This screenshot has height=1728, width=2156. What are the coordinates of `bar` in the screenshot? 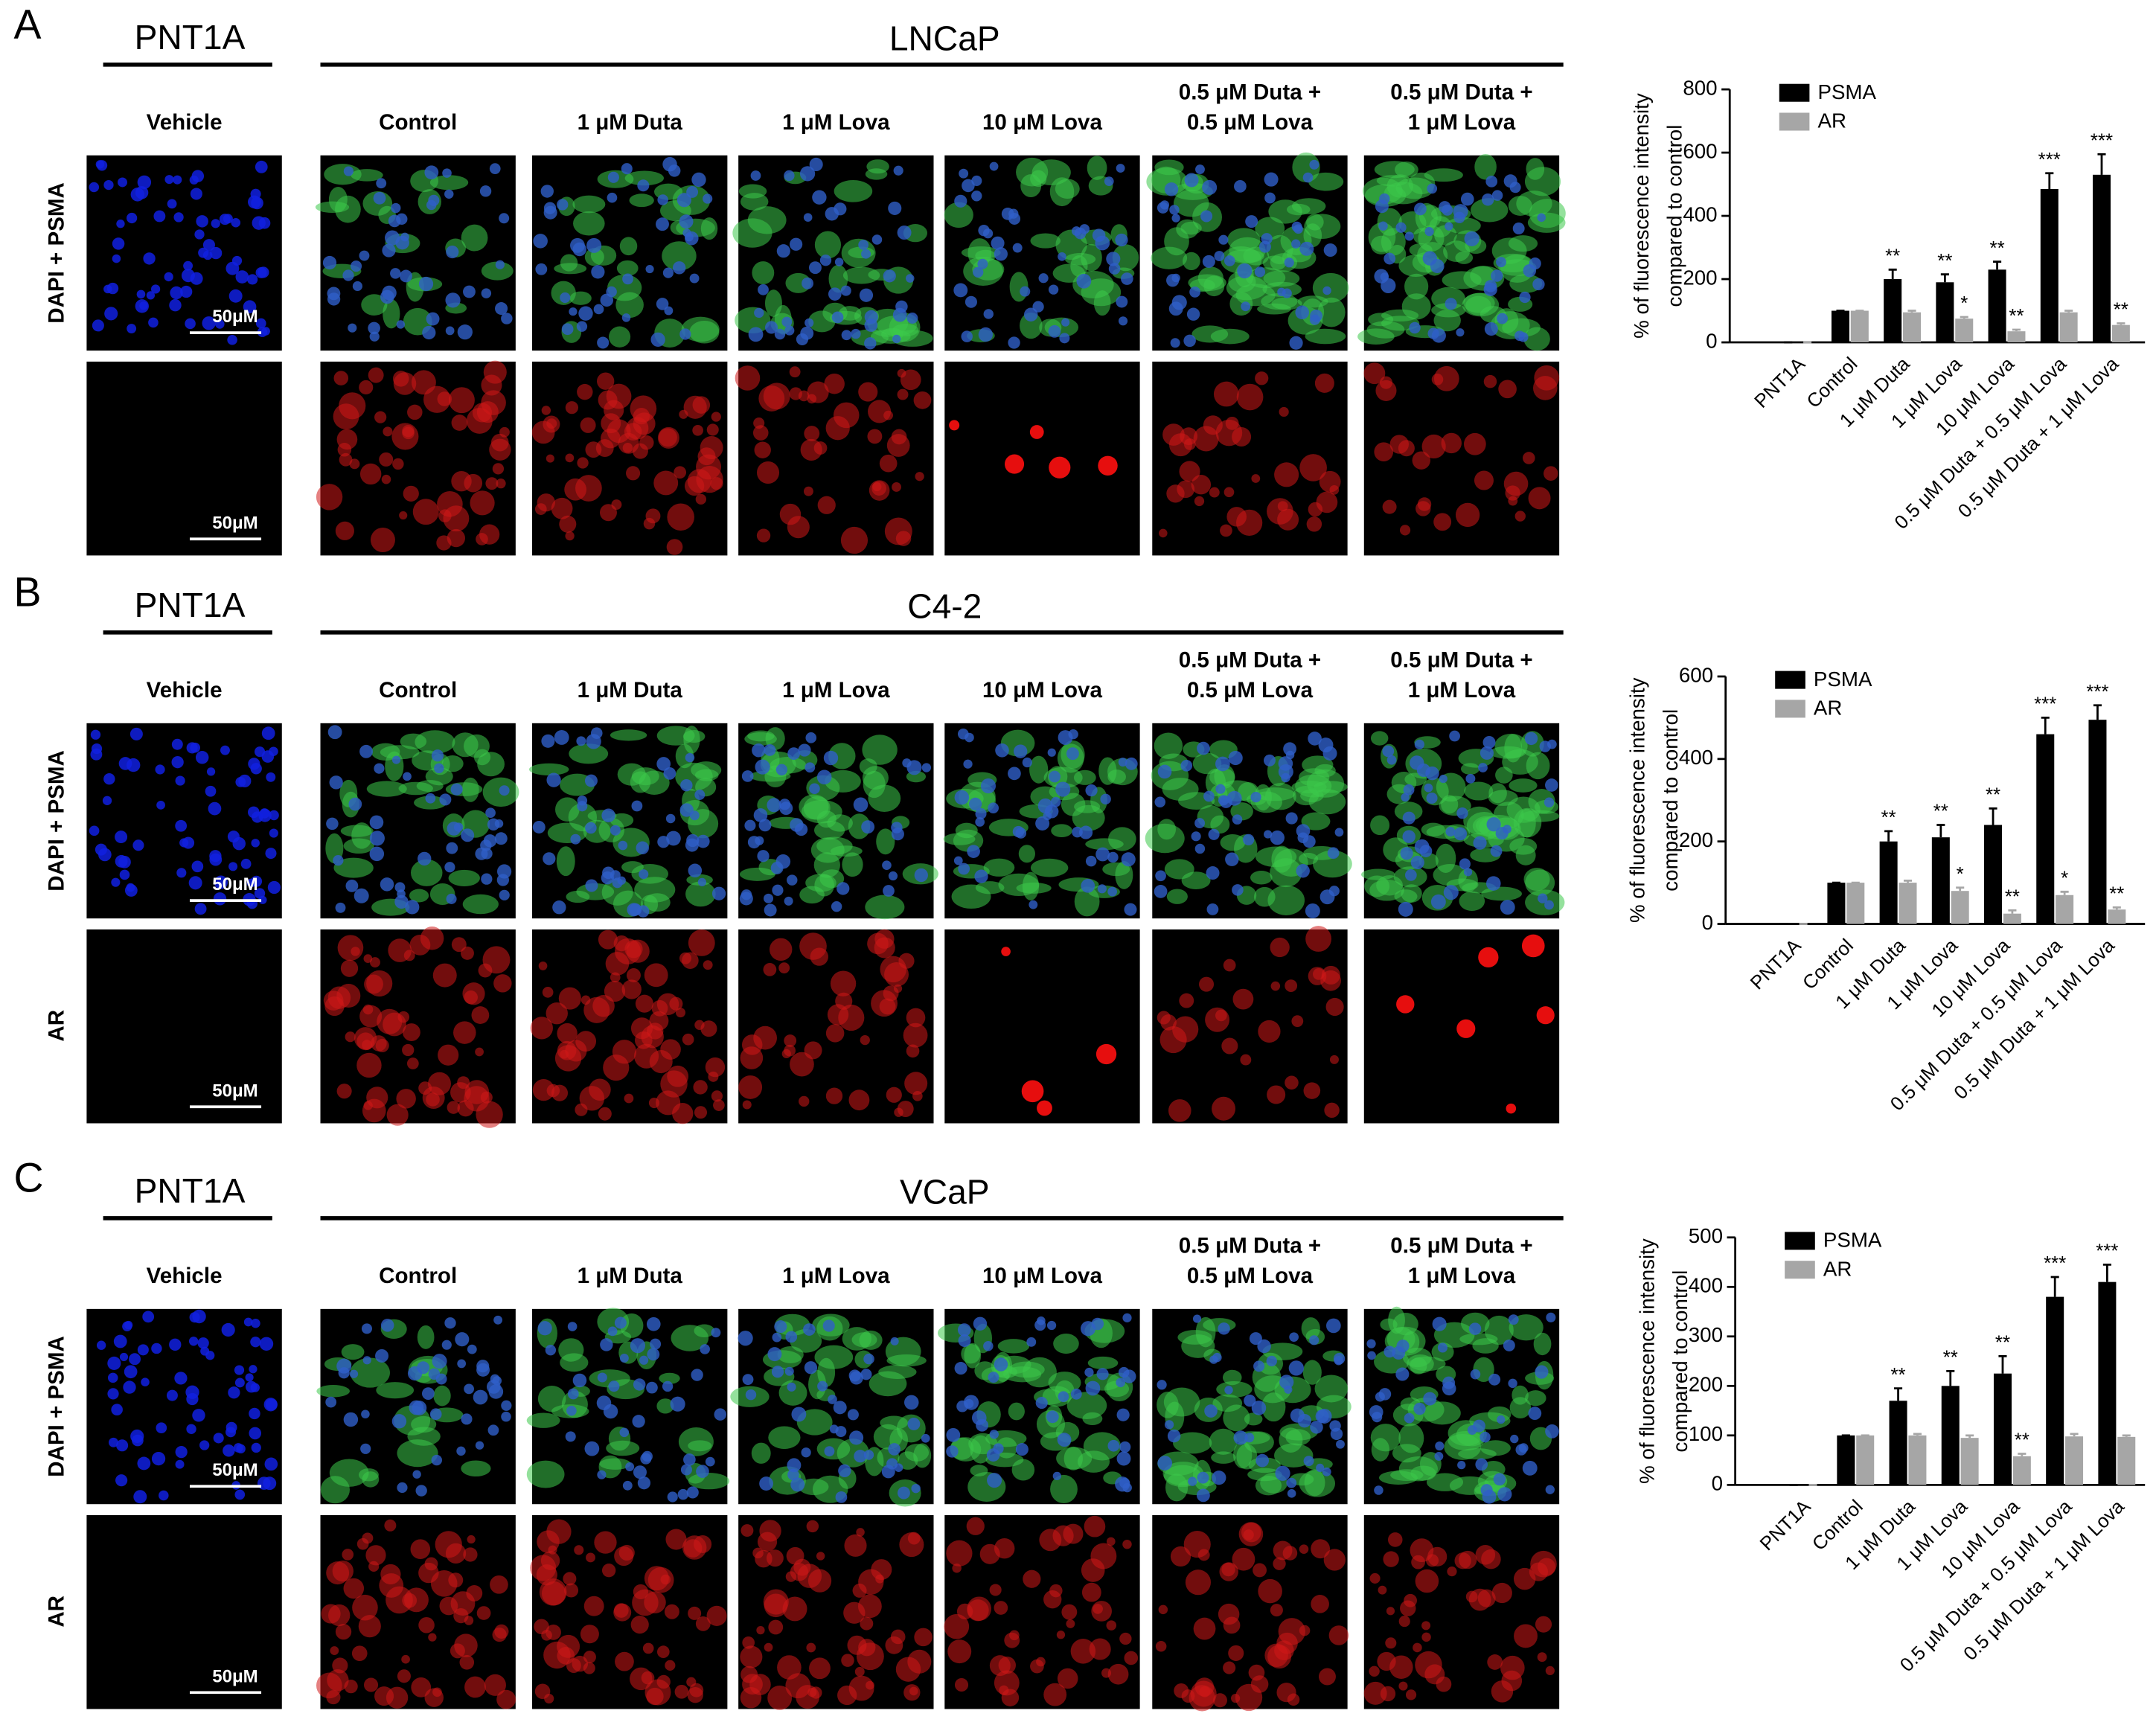 It's located at (2068, 327).